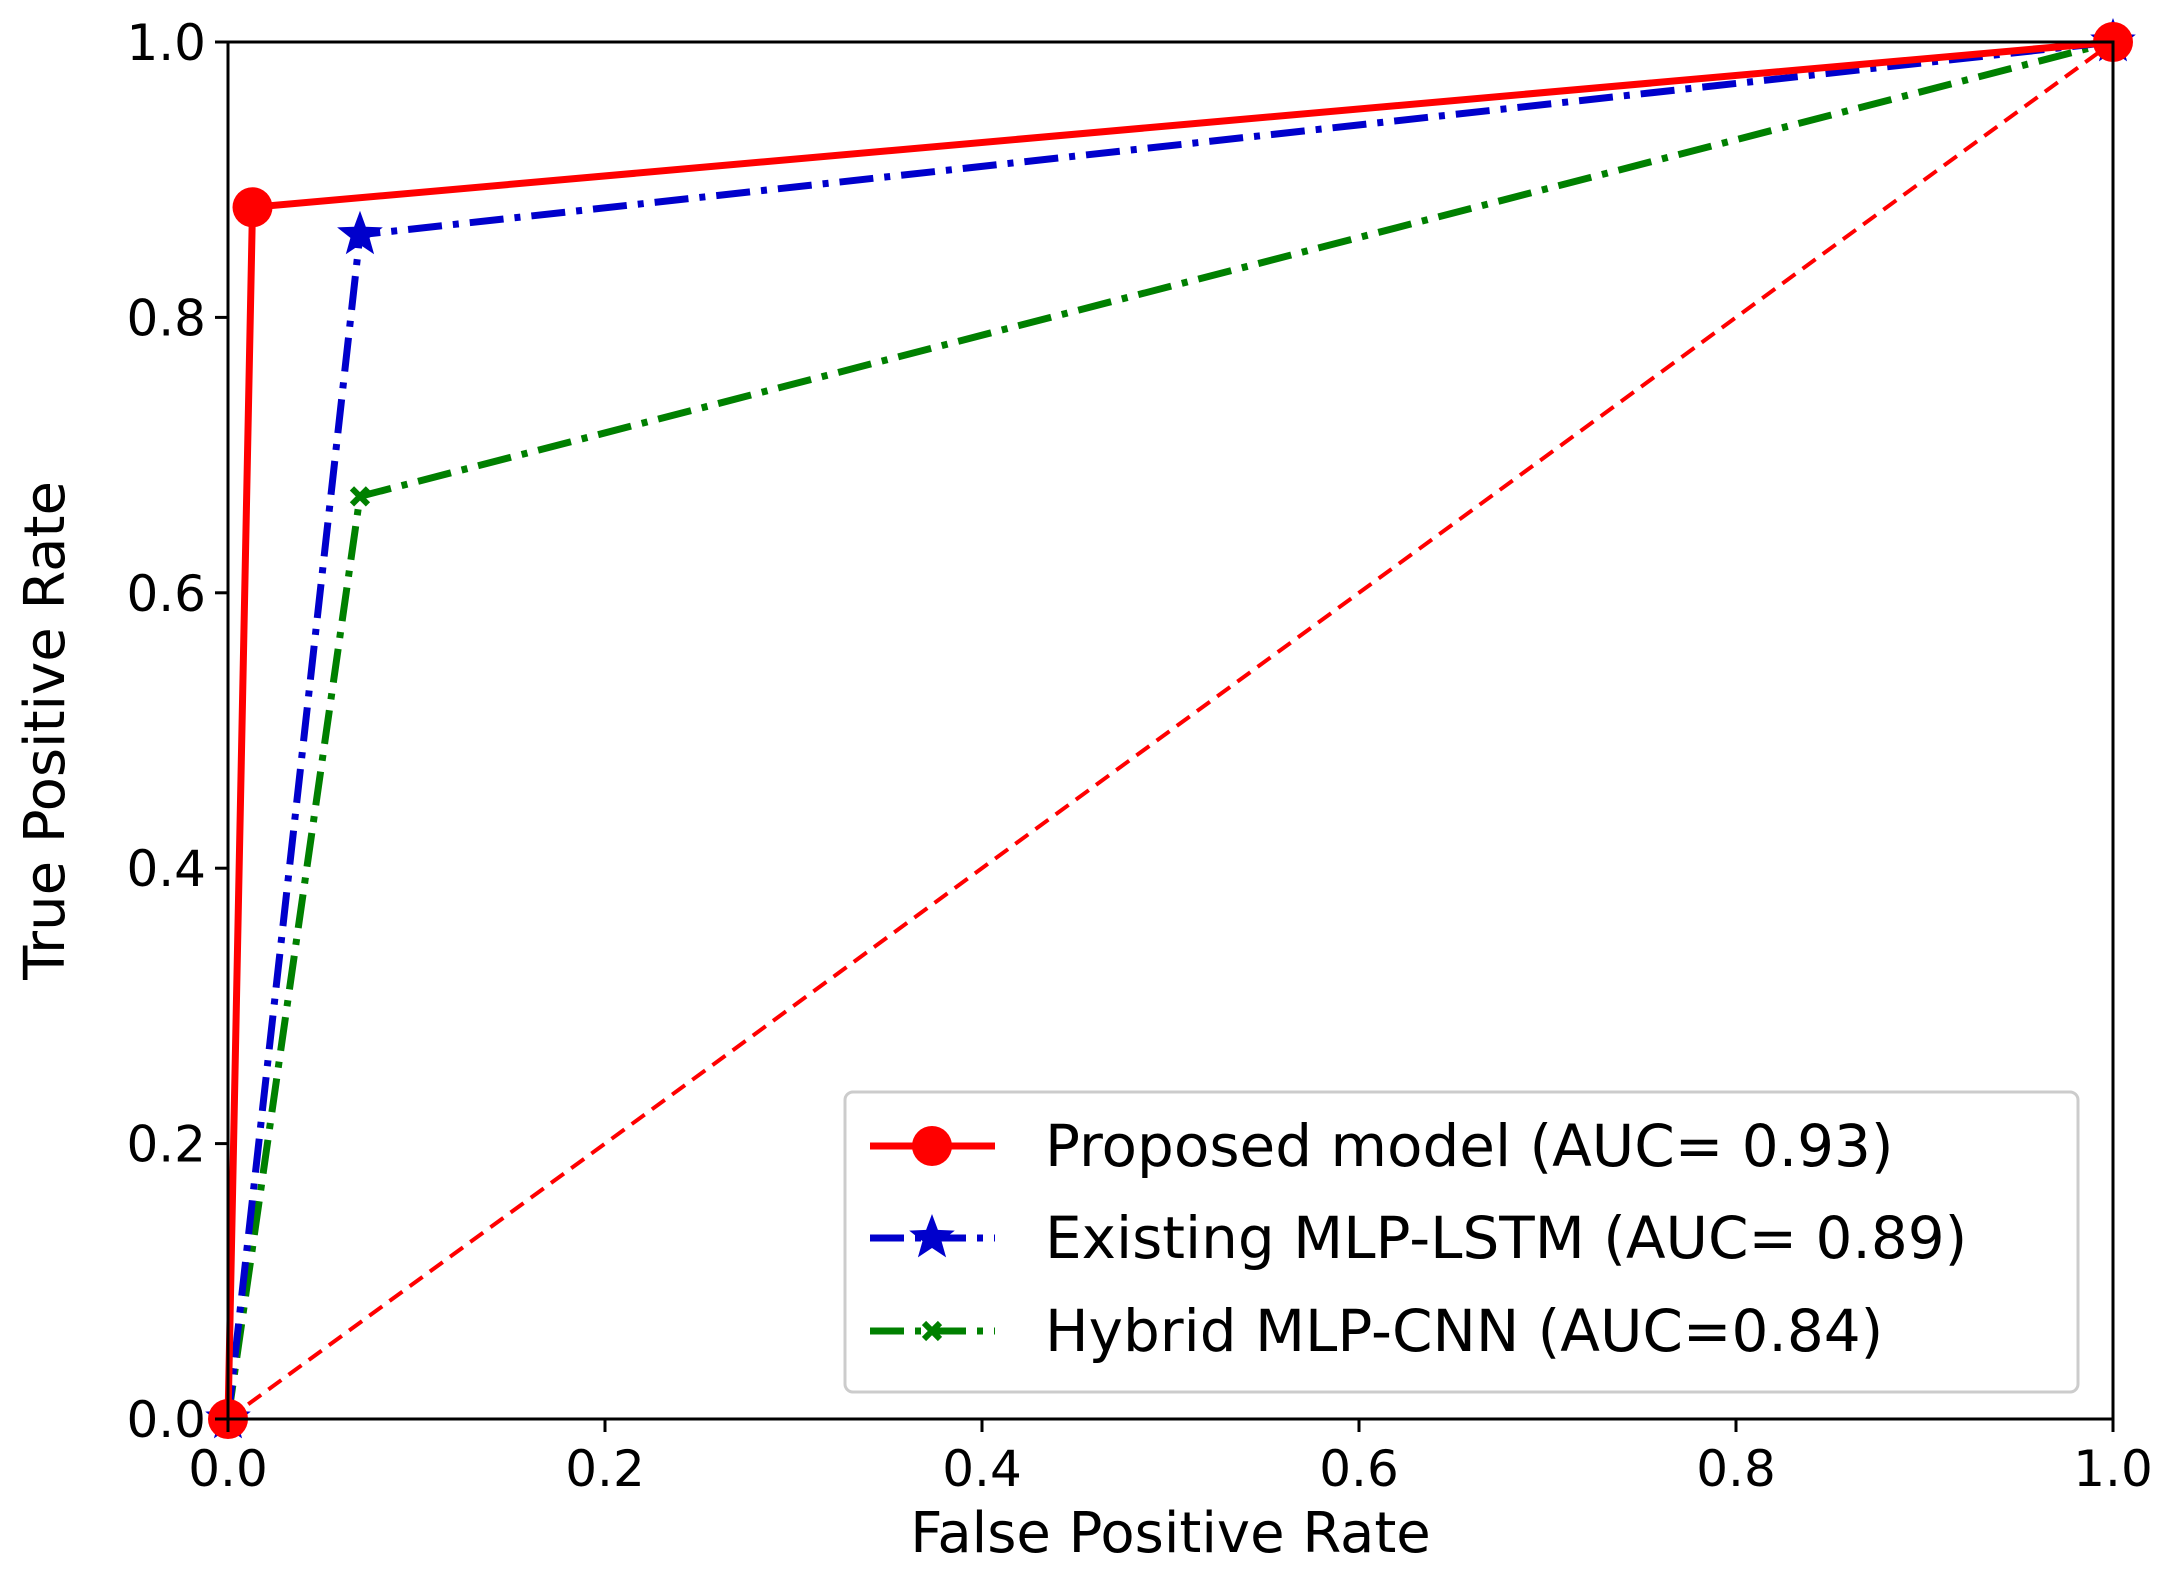 This screenshot has height=1589, width=2168. What do you see at coordinates (1736, 1469) in the screenshot?
I see `x-tick-label: 0.8` at bounding box center [1736, 1469].